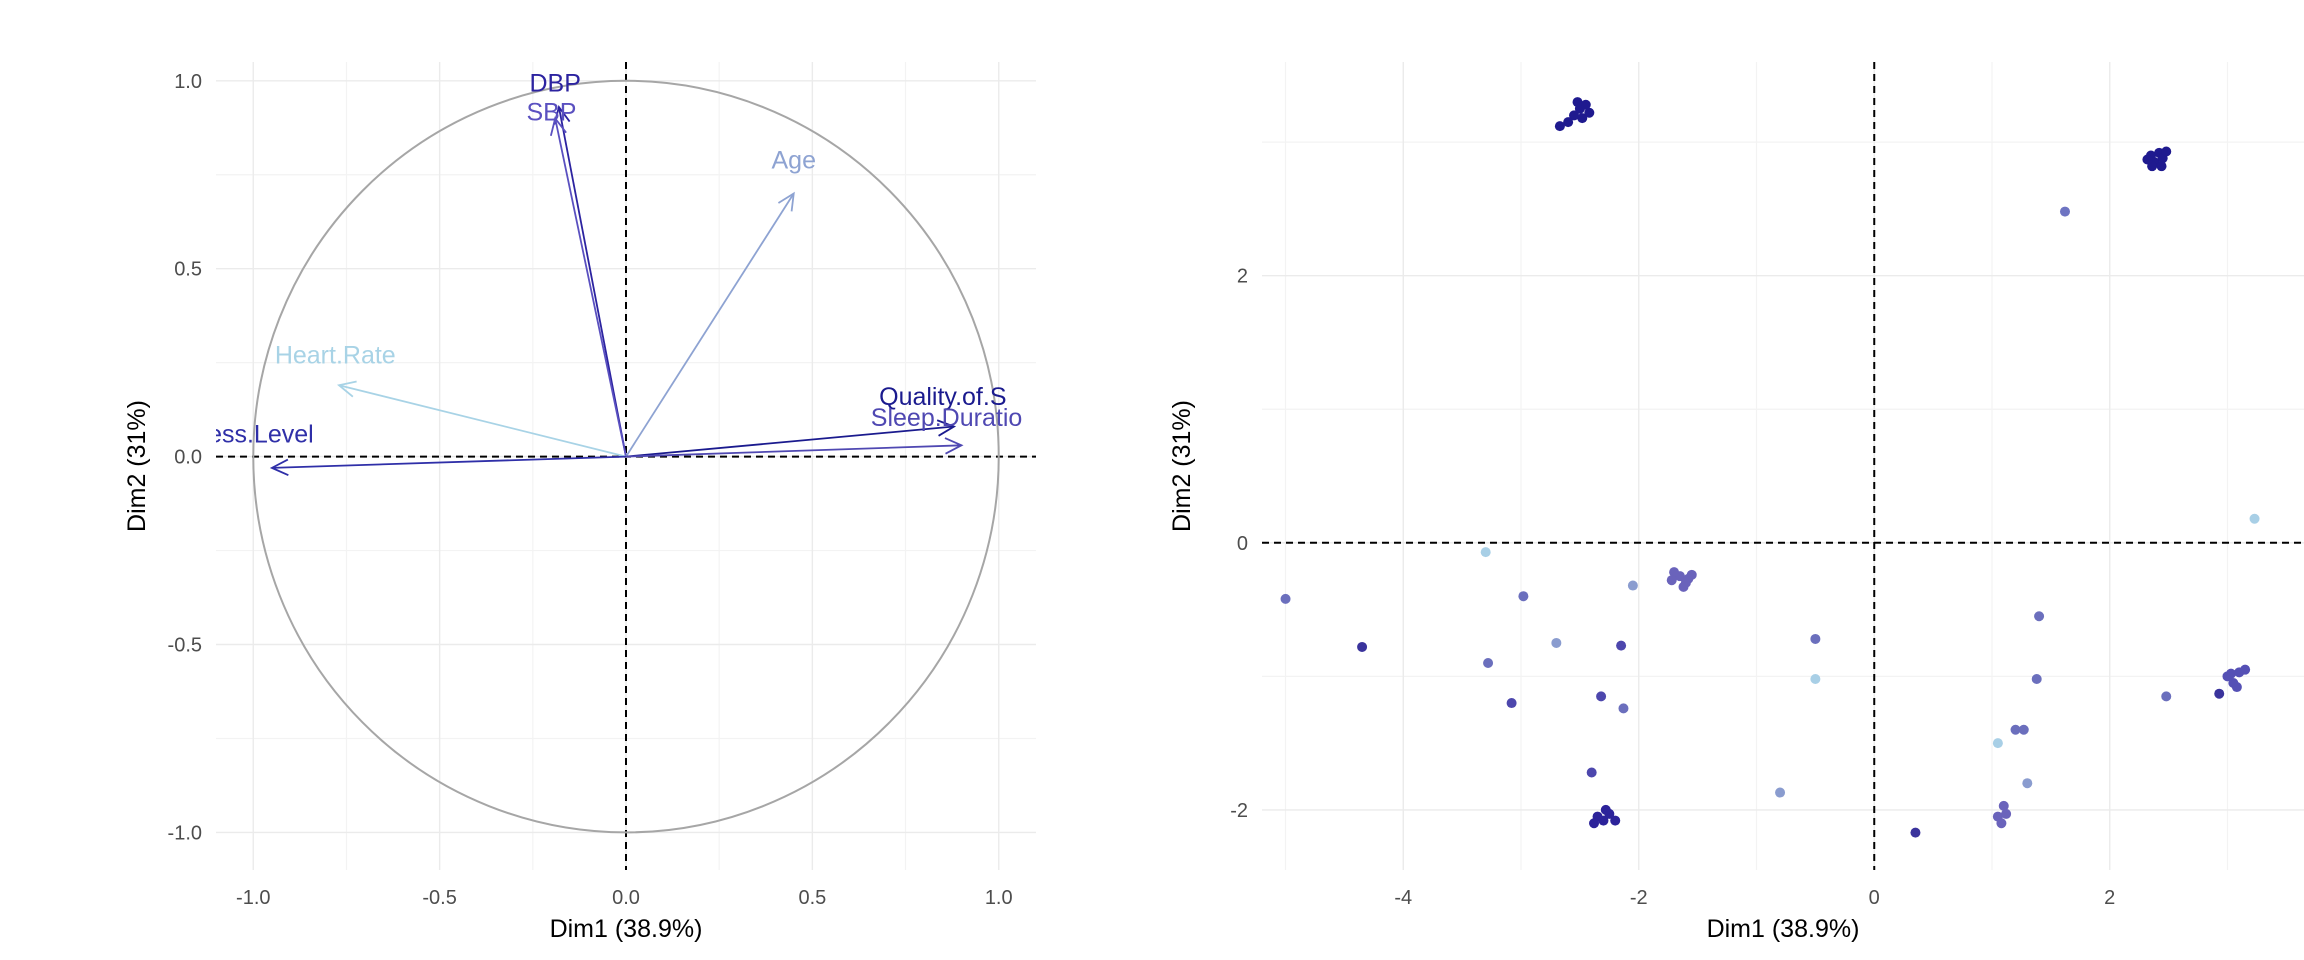 This screenshot has height=960, width=2304. What do you see at coordinates (626, 898) in the screenshot?
I see `x-tick-label: 0.0` at bounding box center [626, 898].